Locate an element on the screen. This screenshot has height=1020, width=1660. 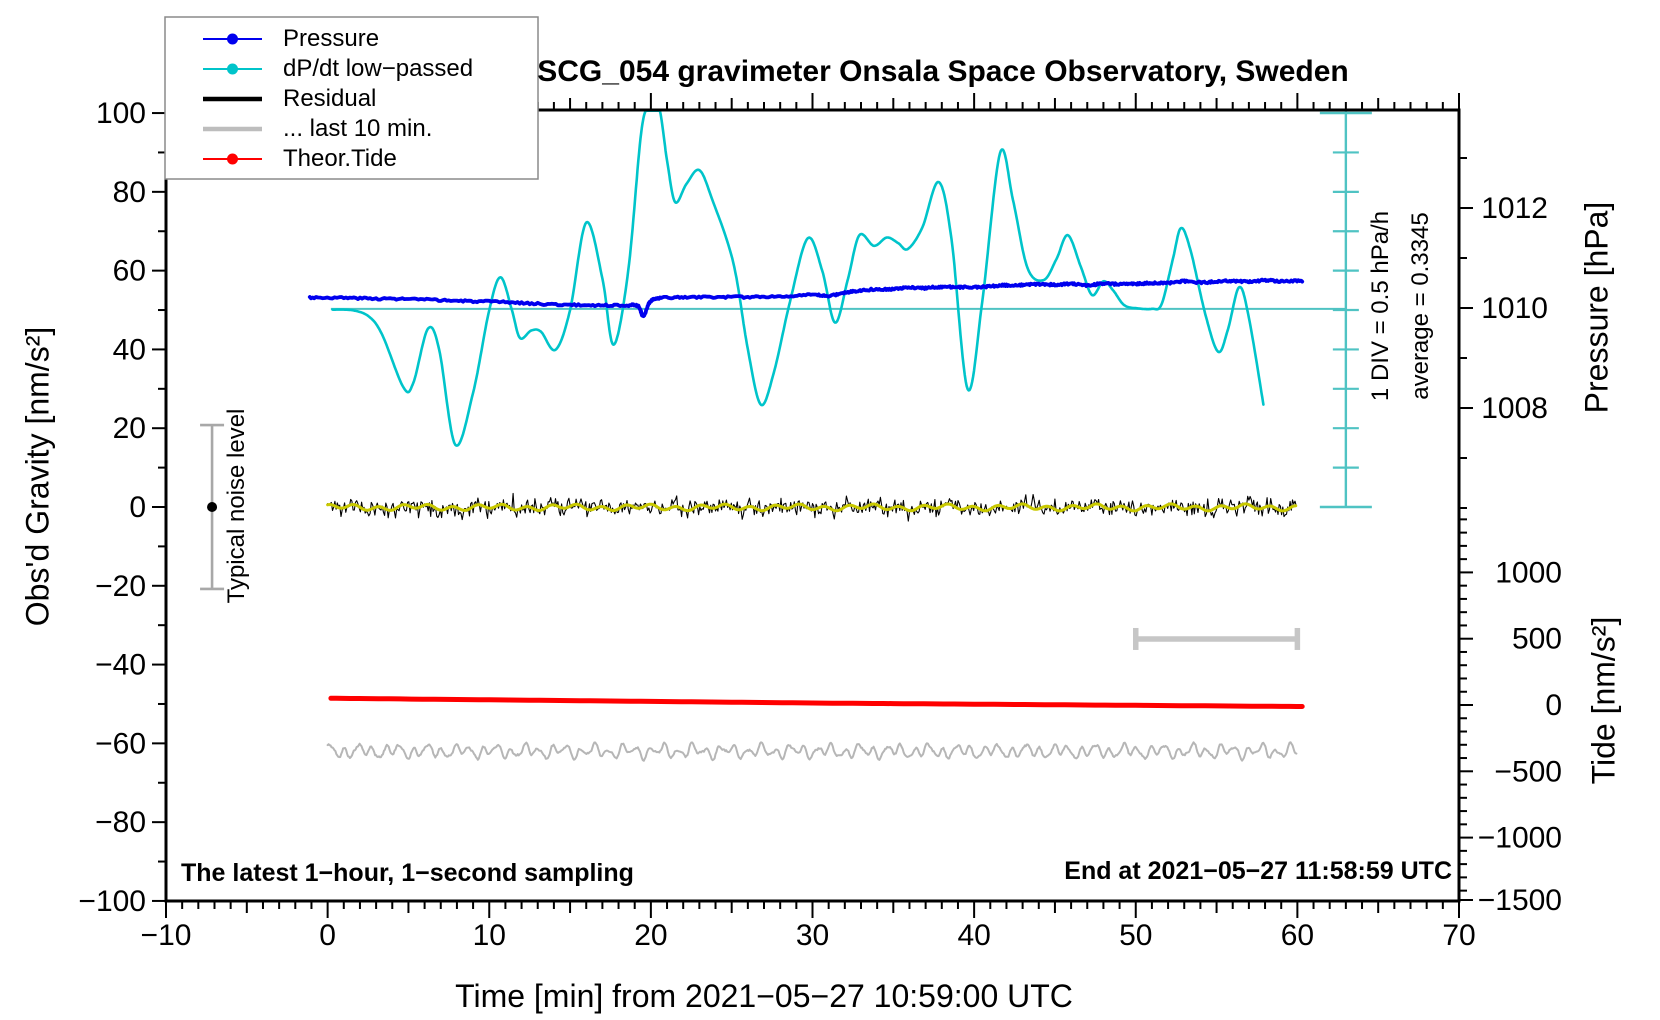
legend-item-residual: Residual is located at coordinates (330, 98).